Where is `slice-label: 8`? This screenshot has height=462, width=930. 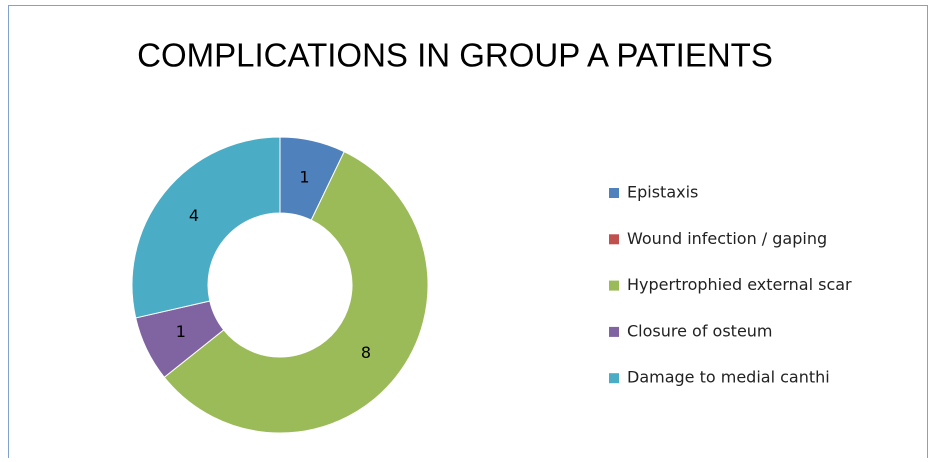 slice-label: 8 is located at coordinates (366, 352).